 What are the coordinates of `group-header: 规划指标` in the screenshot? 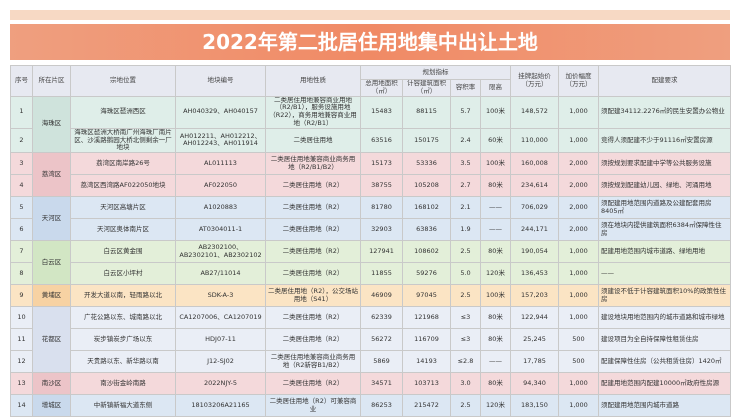 It's located at (435, 72).